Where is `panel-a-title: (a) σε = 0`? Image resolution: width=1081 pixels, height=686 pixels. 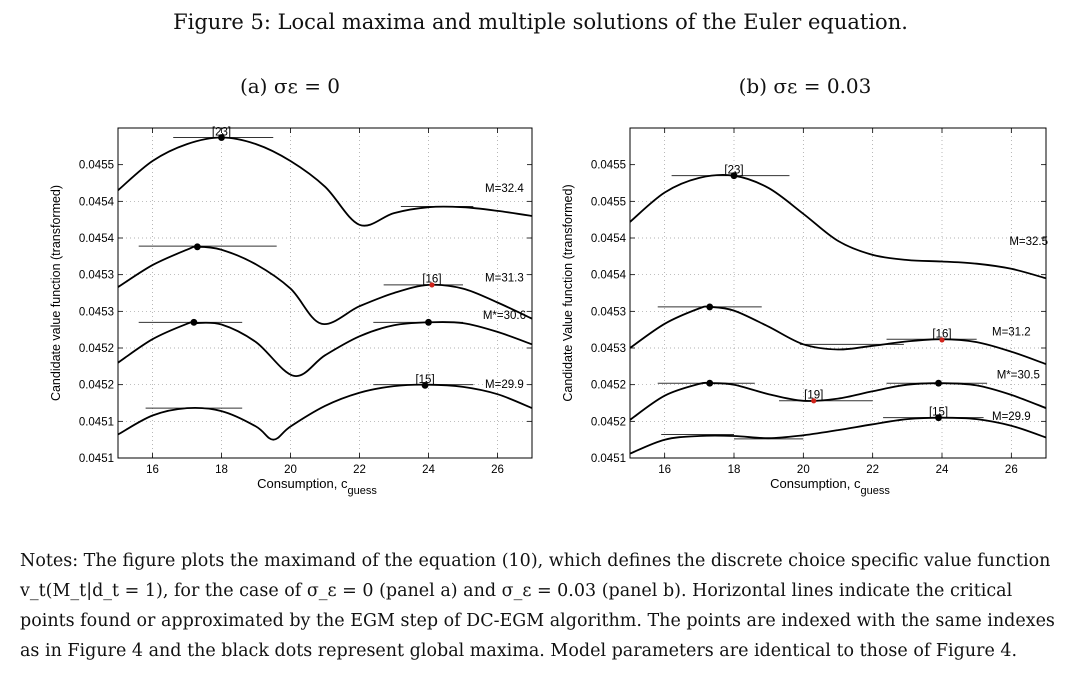
panel-a-title: (a) σε = 0 is located at coordinates (290, 86).